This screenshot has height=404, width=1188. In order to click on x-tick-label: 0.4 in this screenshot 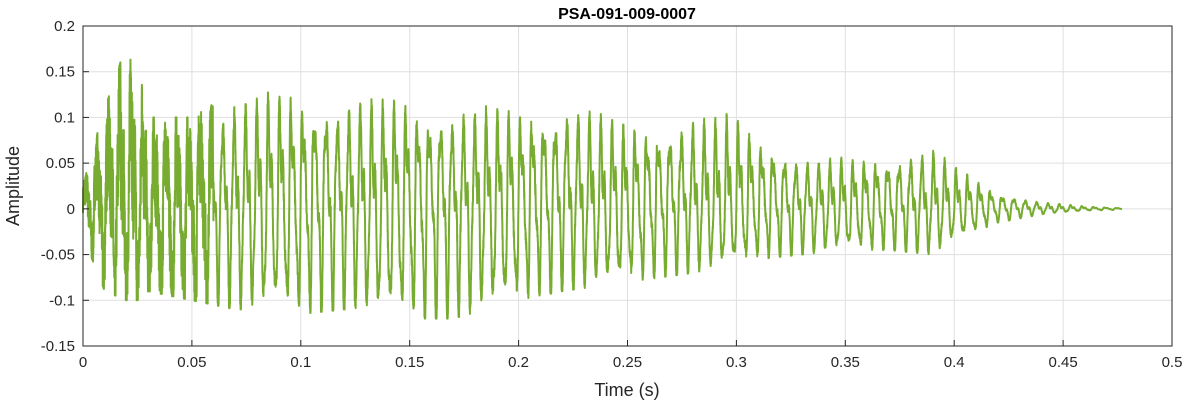, I will do `click(954, 362)`.